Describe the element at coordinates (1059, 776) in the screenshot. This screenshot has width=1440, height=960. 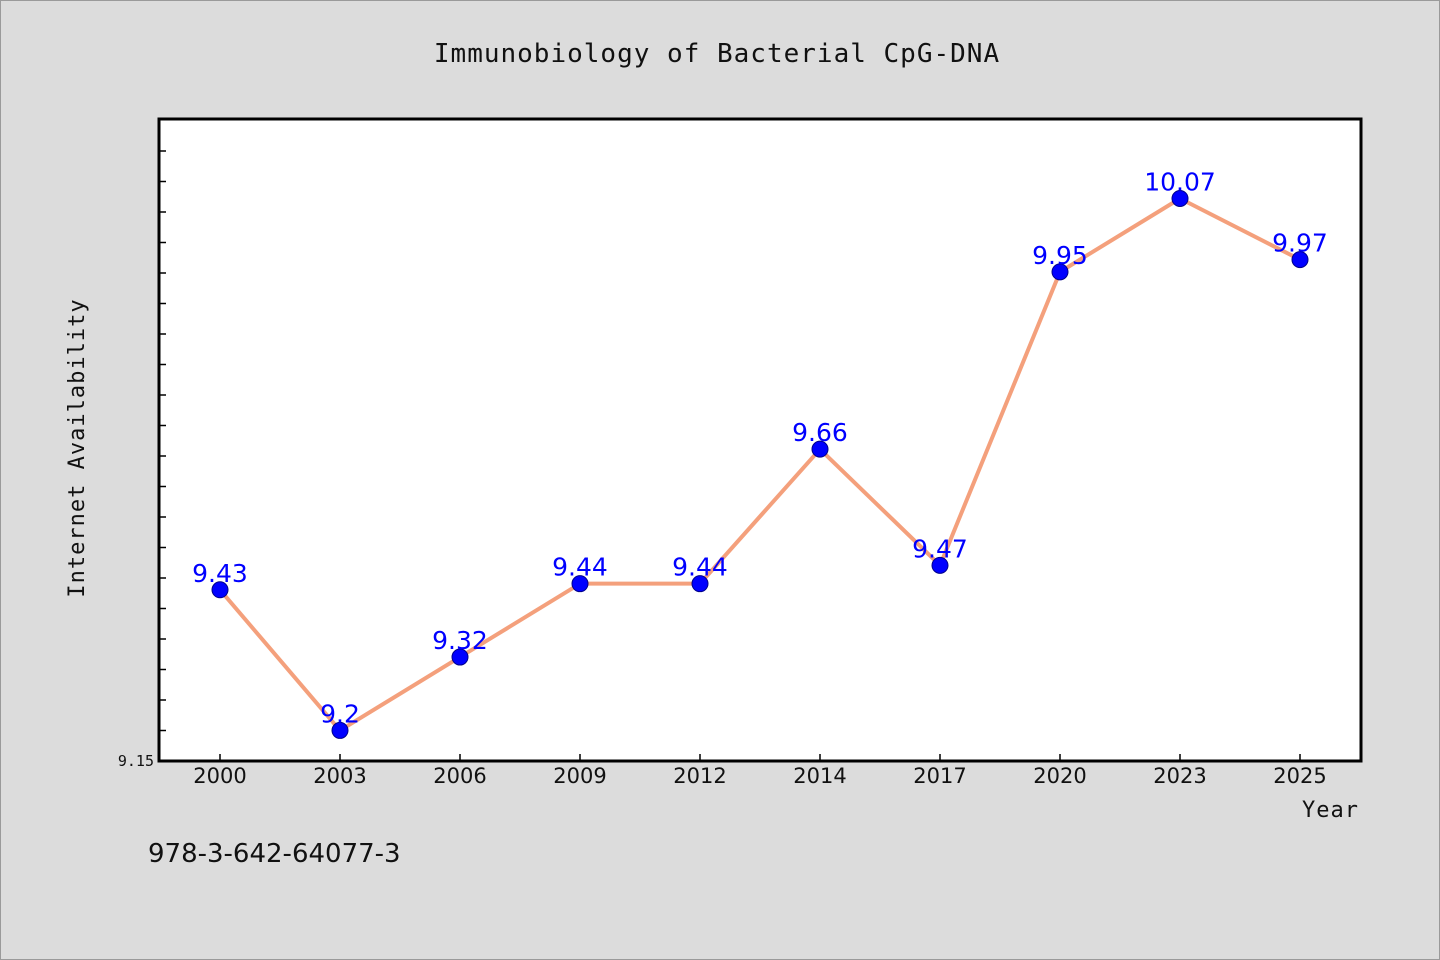
I see `x-tick-label: 2020` at that location.